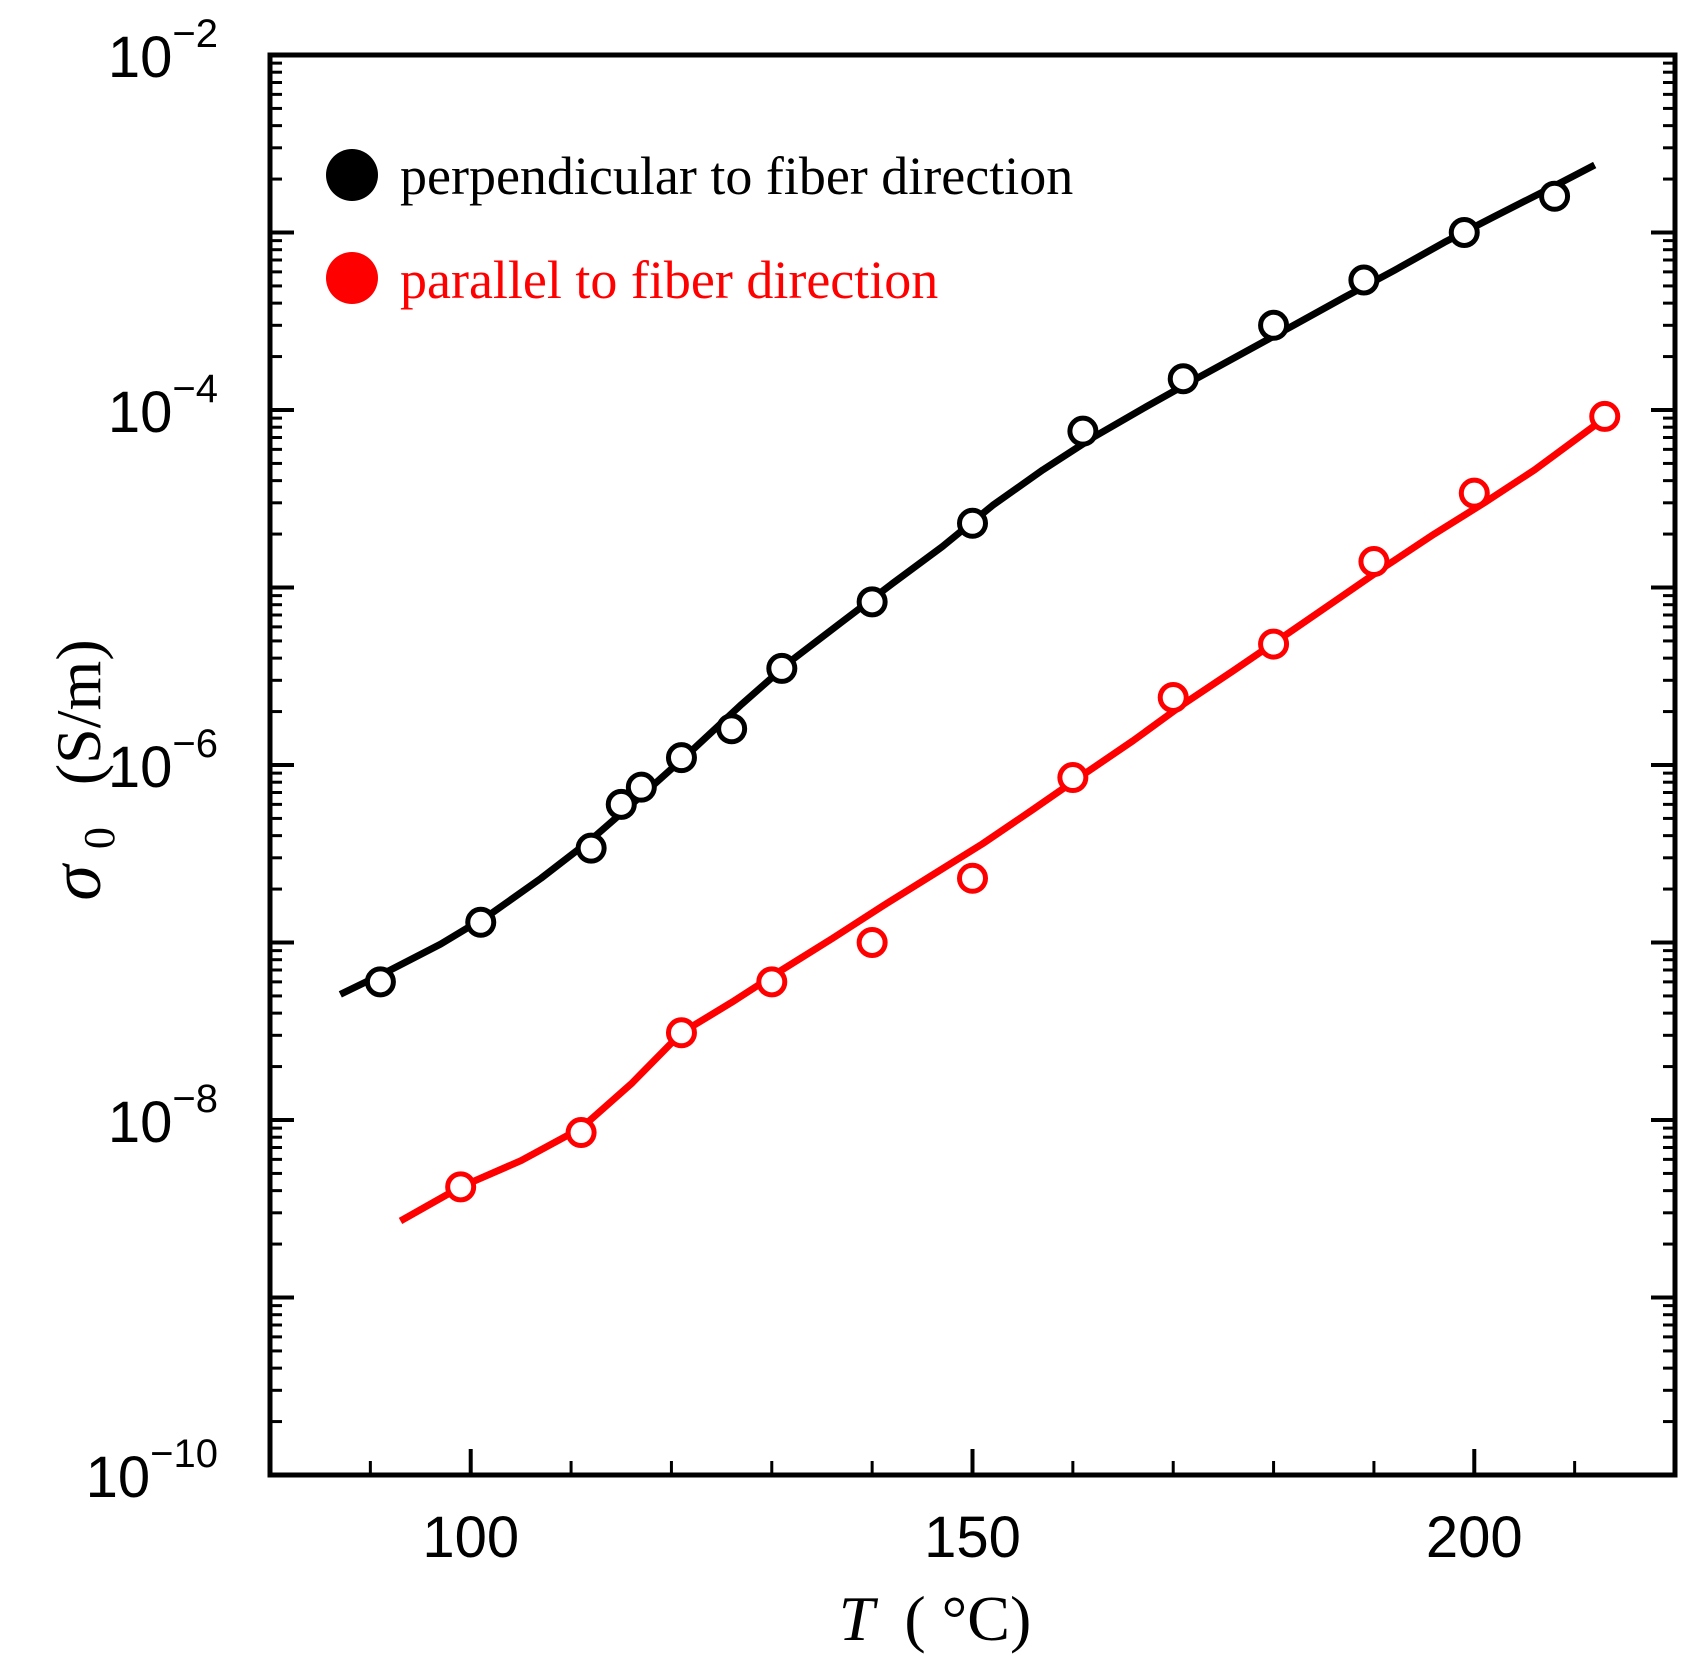 The height and width of the screenshot is (1665, 1697). I want to click on x-tick-label: 200, so click(1474, 1537).